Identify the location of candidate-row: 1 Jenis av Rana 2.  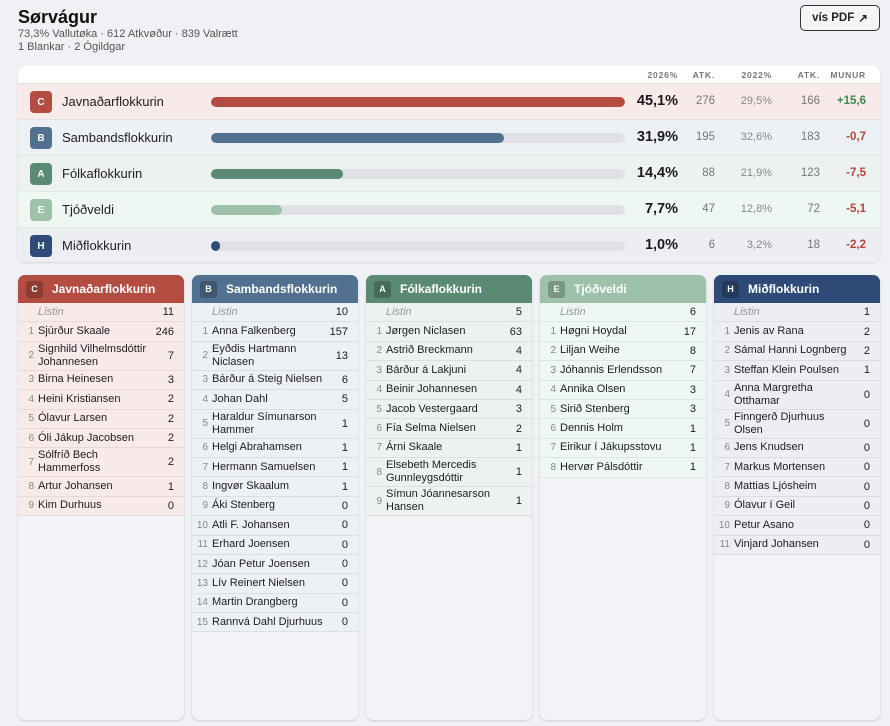
(797, 332).